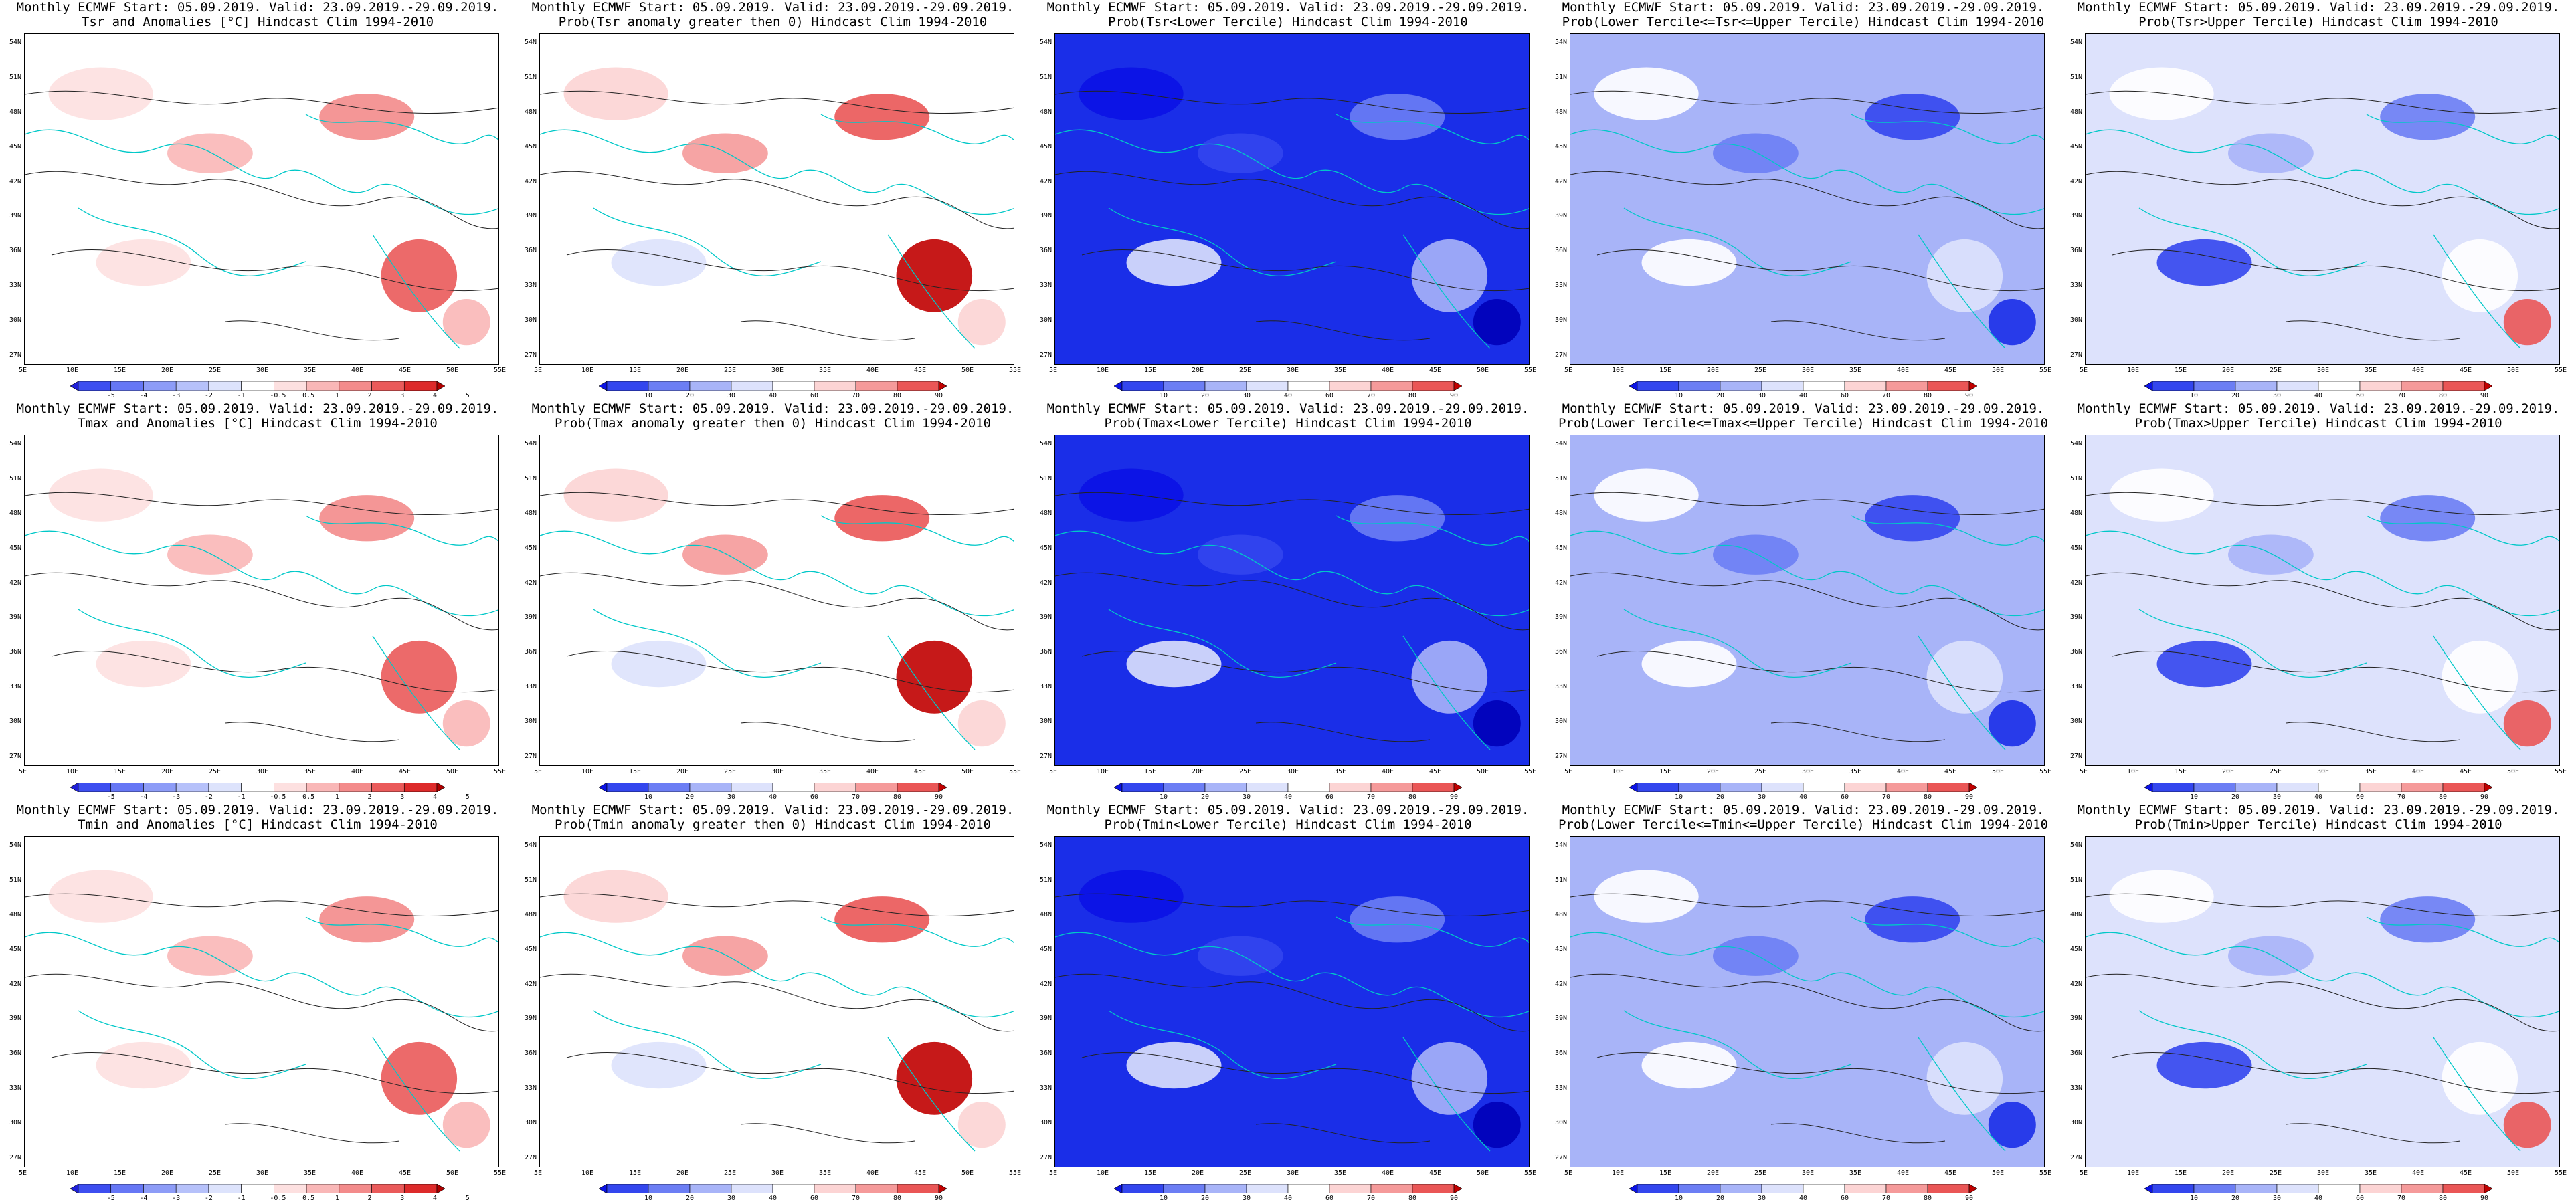  What do you see at coordinates (1045, 756) in the screenshot?
I see `latitude-label: 27N` at bounding box center [1045, 756].